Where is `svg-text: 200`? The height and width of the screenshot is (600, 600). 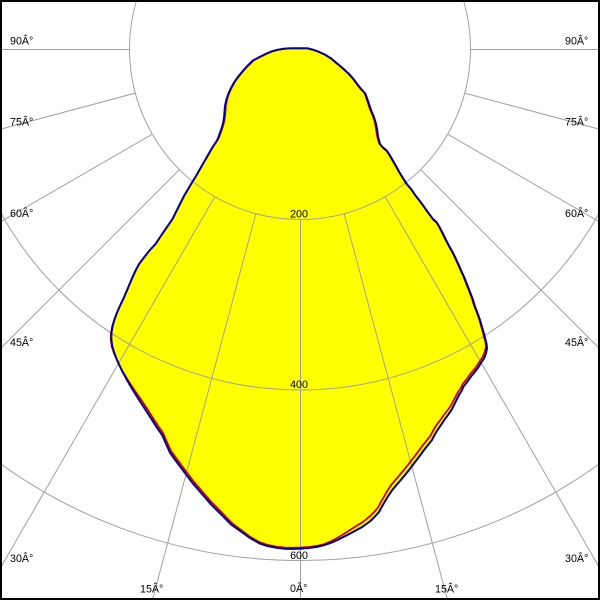 svg-text: 200 is located at coordinates (299, 215).